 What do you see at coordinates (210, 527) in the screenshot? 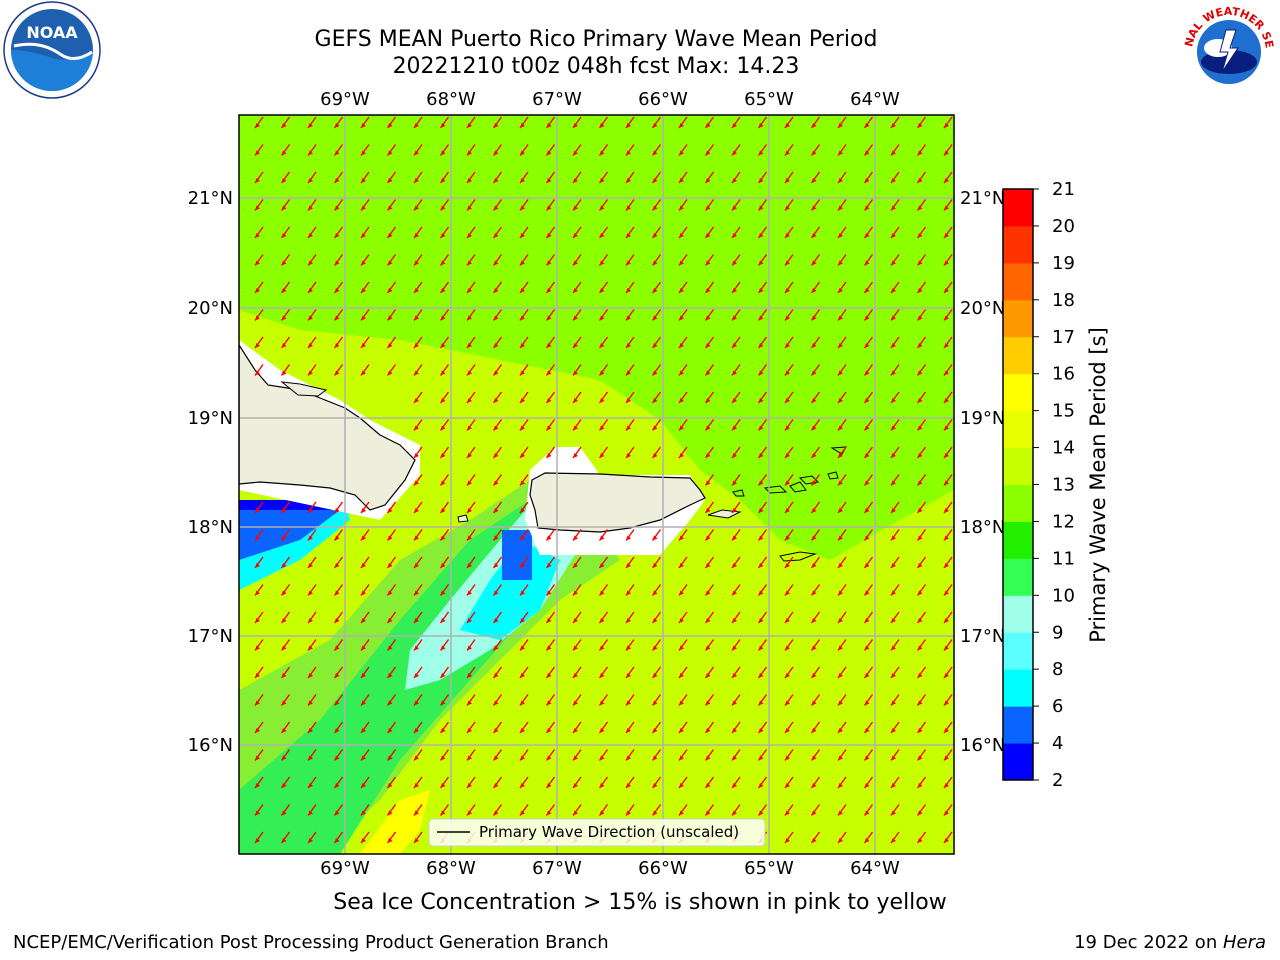
I see `lat-tick: 18°N` at bounding box center [210, 527].